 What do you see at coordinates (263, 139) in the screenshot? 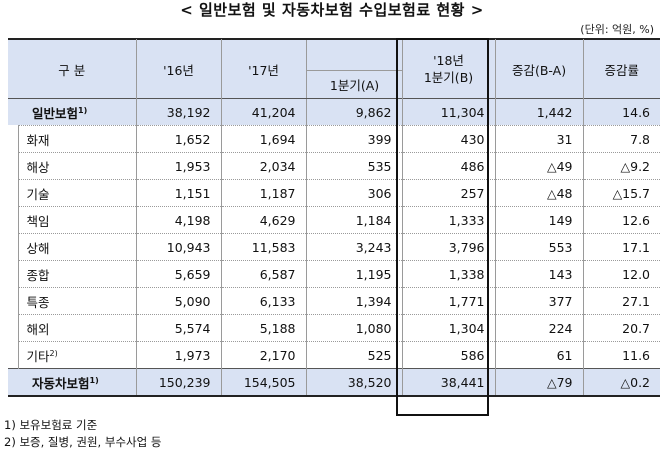
I see `cell-y17: 1,694` at bounding box center [263, 139].